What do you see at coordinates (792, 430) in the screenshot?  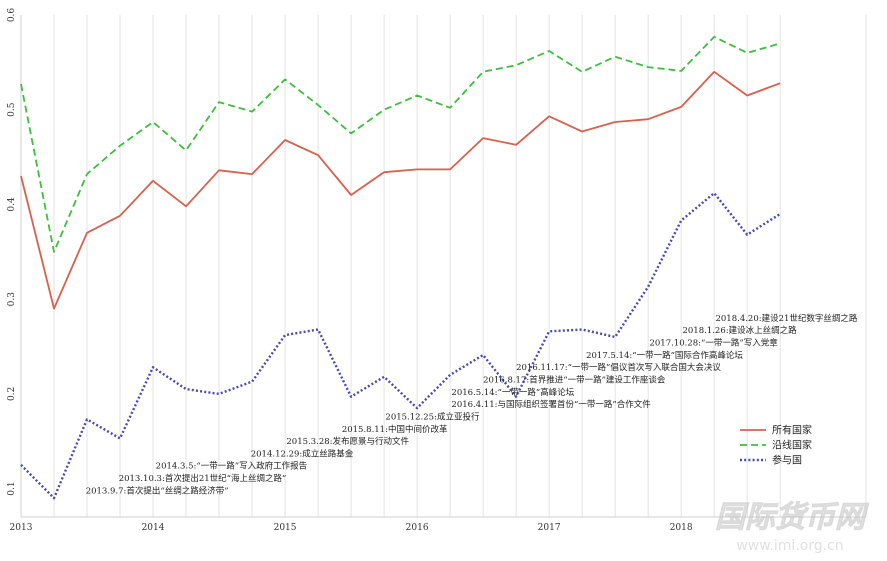 I see `legend-label: 所有国家` at bounding box center [792, 430].